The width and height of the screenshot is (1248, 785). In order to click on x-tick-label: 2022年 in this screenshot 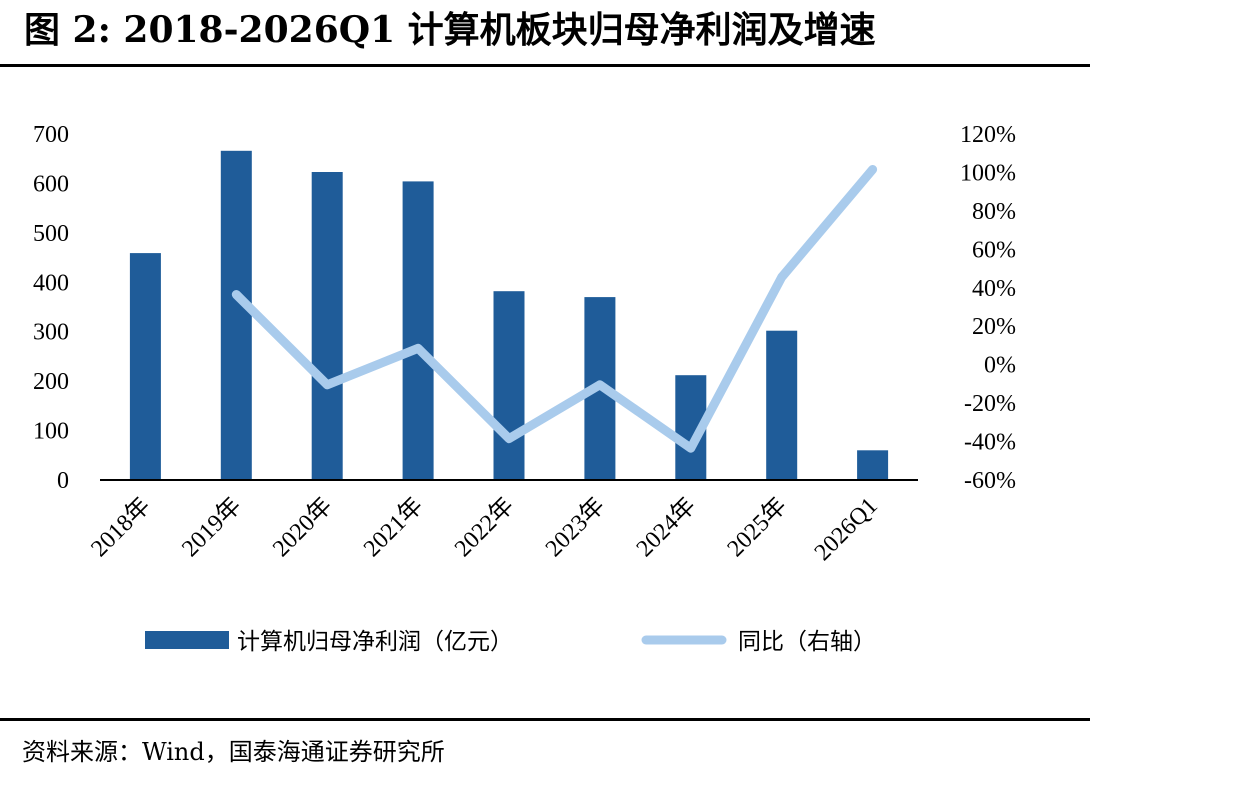, I will do `click(484, 527)`.